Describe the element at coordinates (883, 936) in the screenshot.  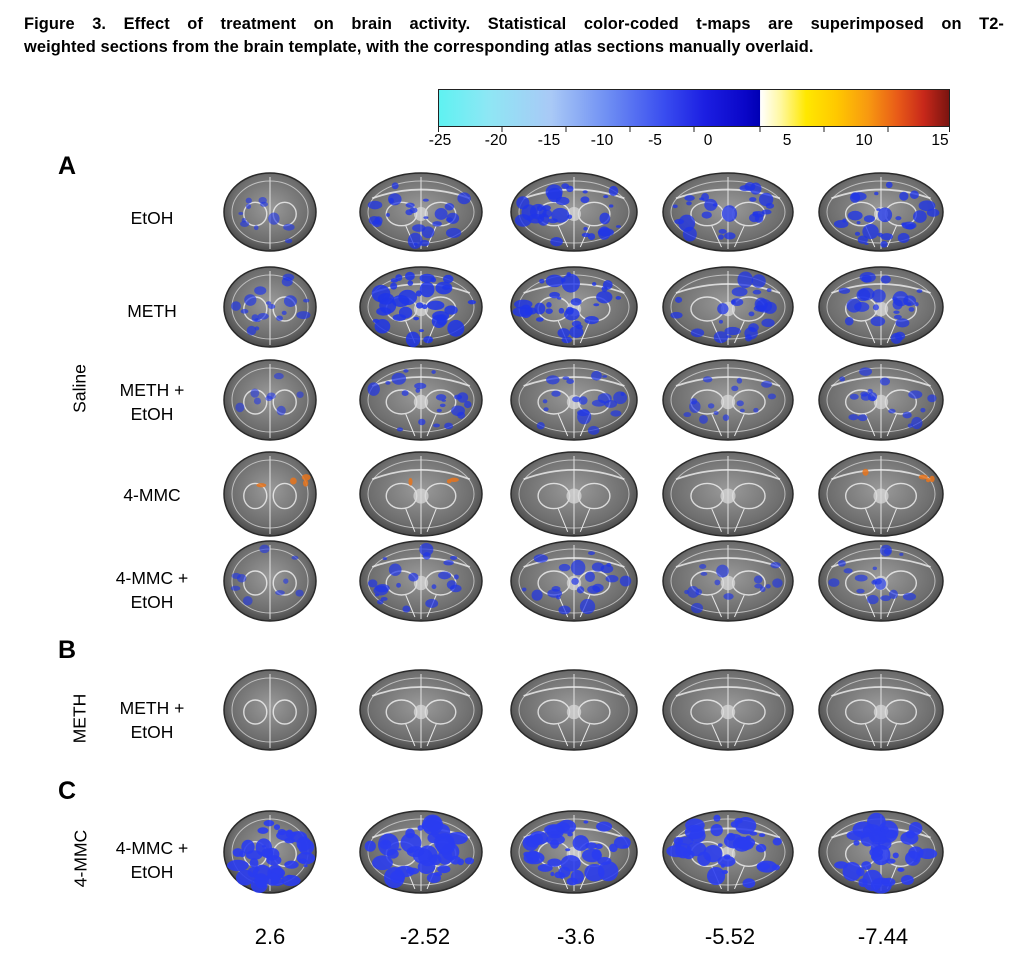
I see `coordinate-label: -7.44` at that location.